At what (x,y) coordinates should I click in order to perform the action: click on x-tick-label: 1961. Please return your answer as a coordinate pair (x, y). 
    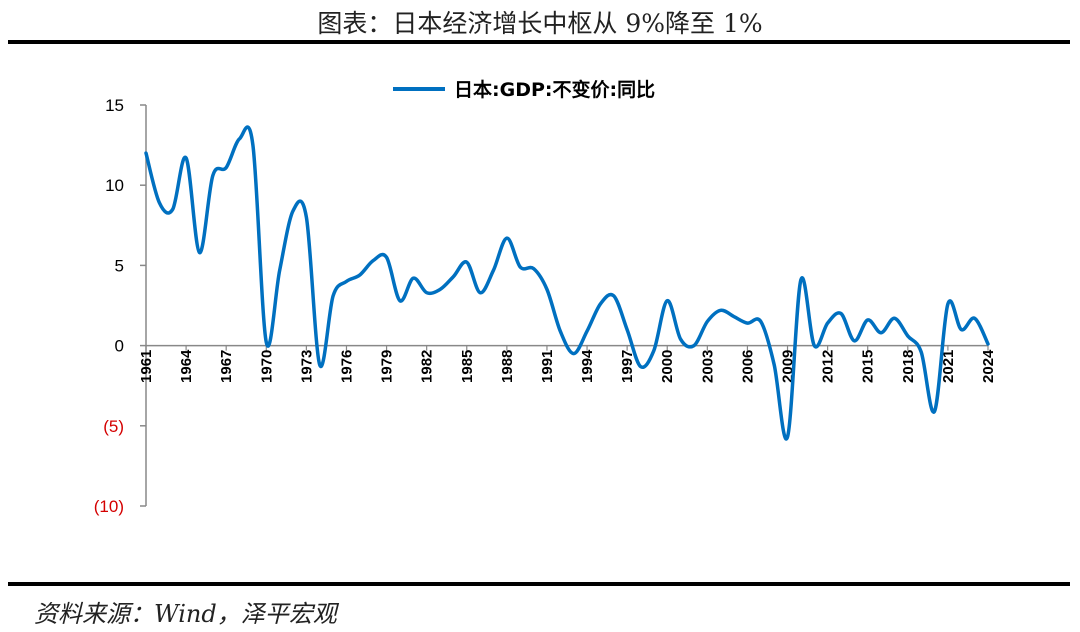
    Looking at the image, I should click on (146, 366).